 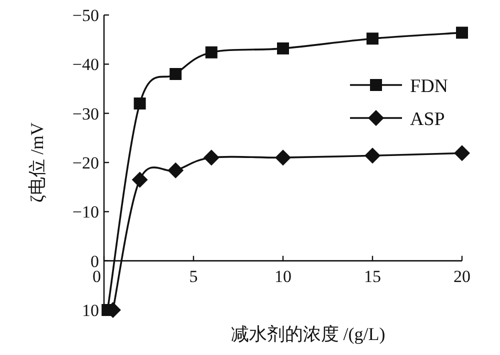 What do you see at coordinates (85, 163) in the screenshot?
I see `y-tick-label: −20` at bounding box center [85, 163].